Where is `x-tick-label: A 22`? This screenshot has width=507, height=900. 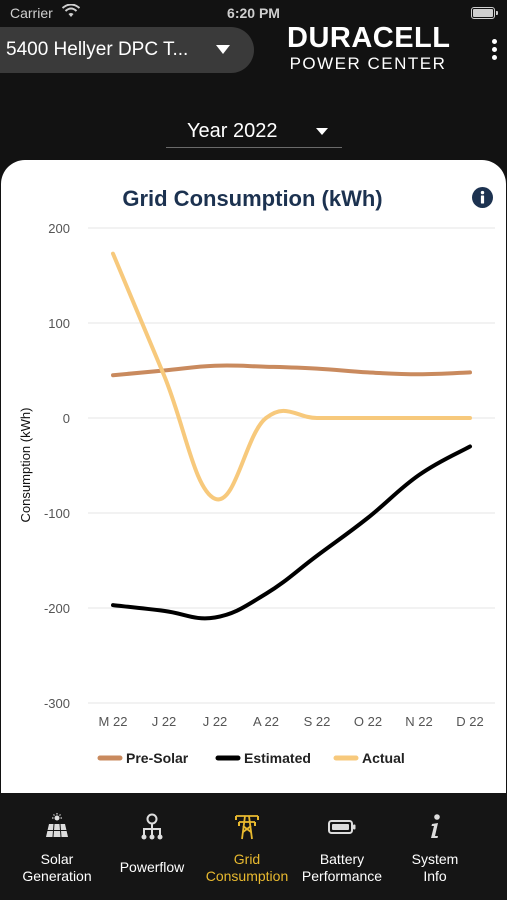
x-tick-label: A 22 is located at coordinates (266, 721).